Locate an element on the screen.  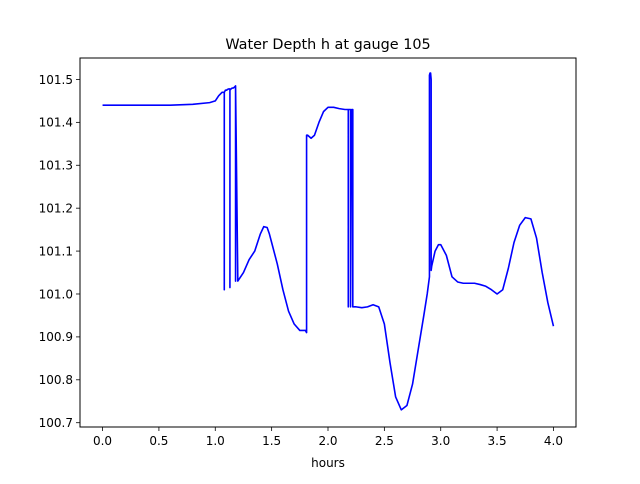
x-axis-label: hours is located at coordinates (328, 463).